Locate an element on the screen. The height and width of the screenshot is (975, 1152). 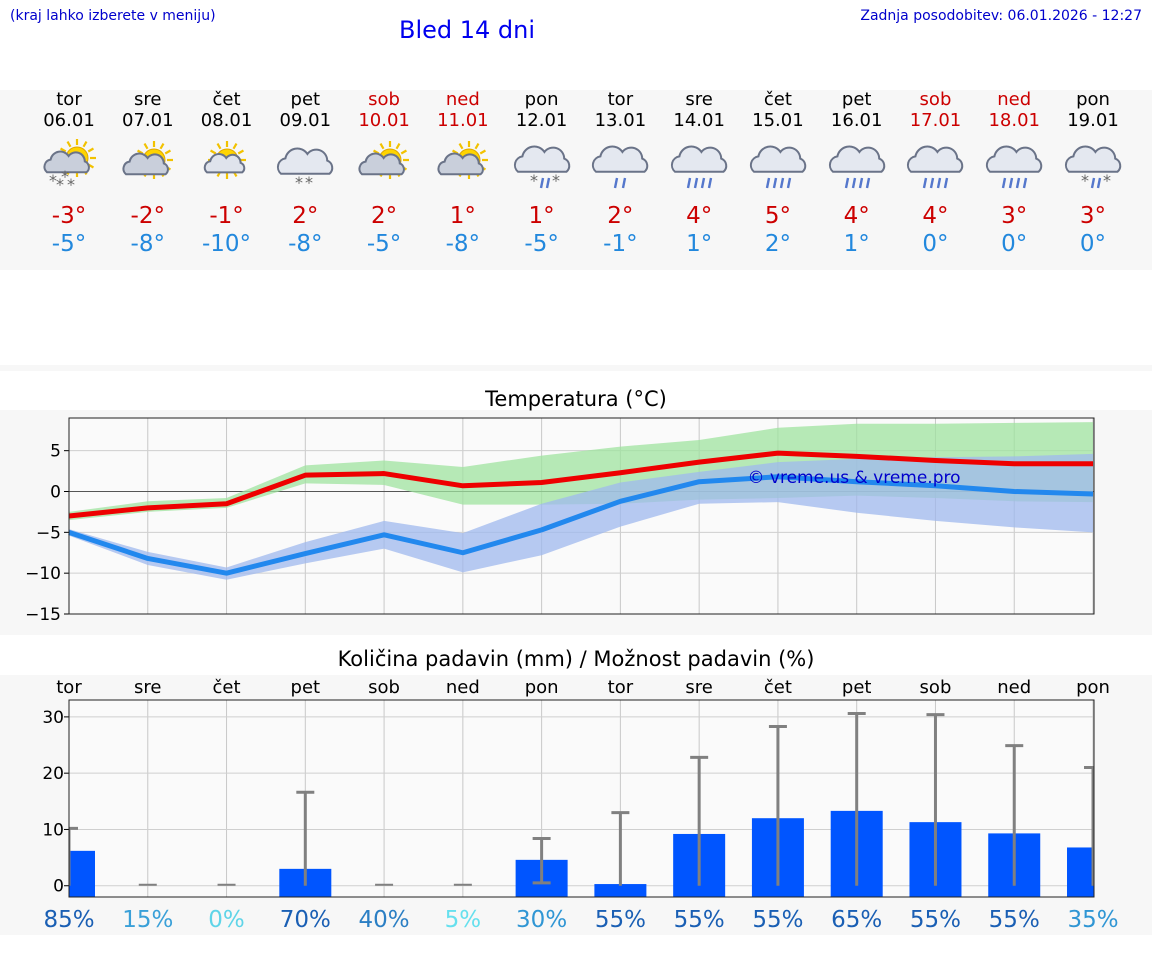
precip-probability: 70% is located at coordinates (305, 920).